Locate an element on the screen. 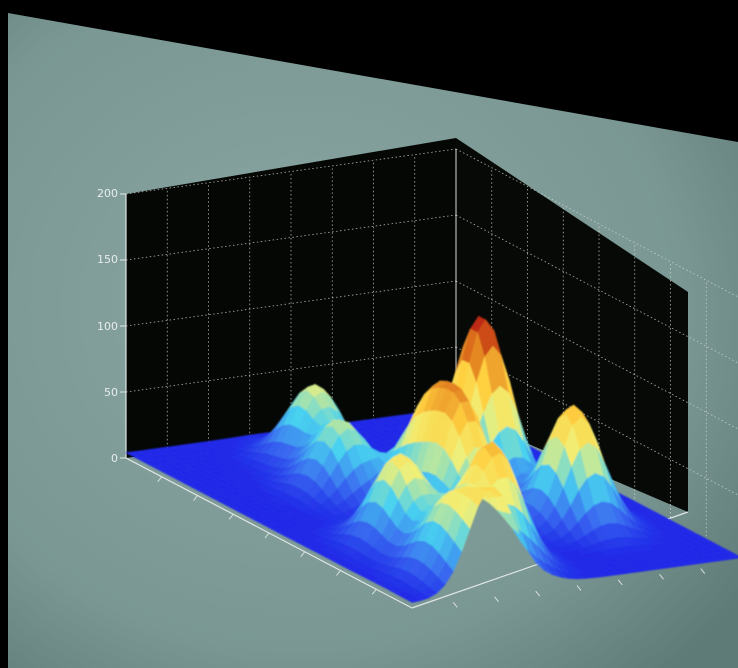  z-tick-label-100: 100 is located at coordinates (107, 326).